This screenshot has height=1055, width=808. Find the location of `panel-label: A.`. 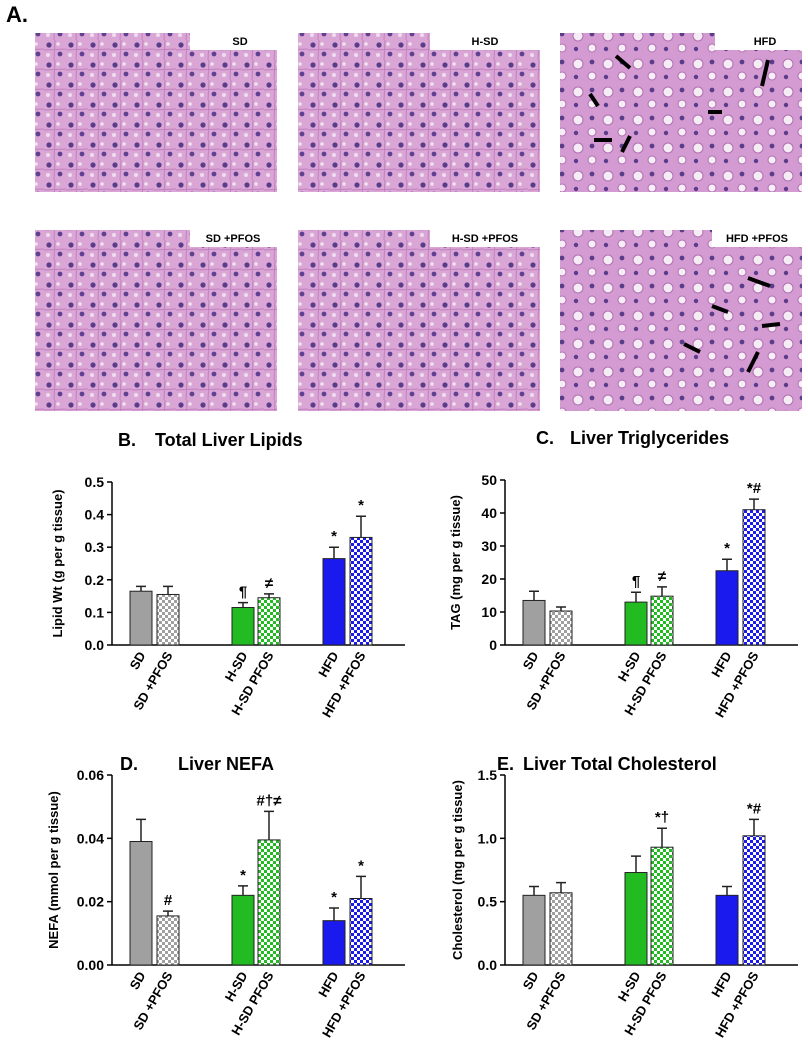

panel-label: A. is located at coordinates (17, 14).